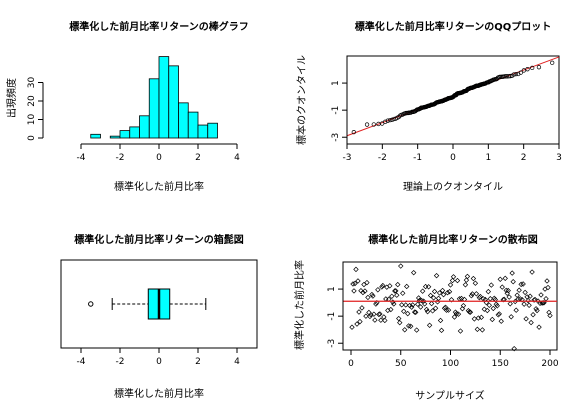 This screenshot has height=415, width=586. I want to click on scatter-y-tick-label: 1, so click(332, 289).